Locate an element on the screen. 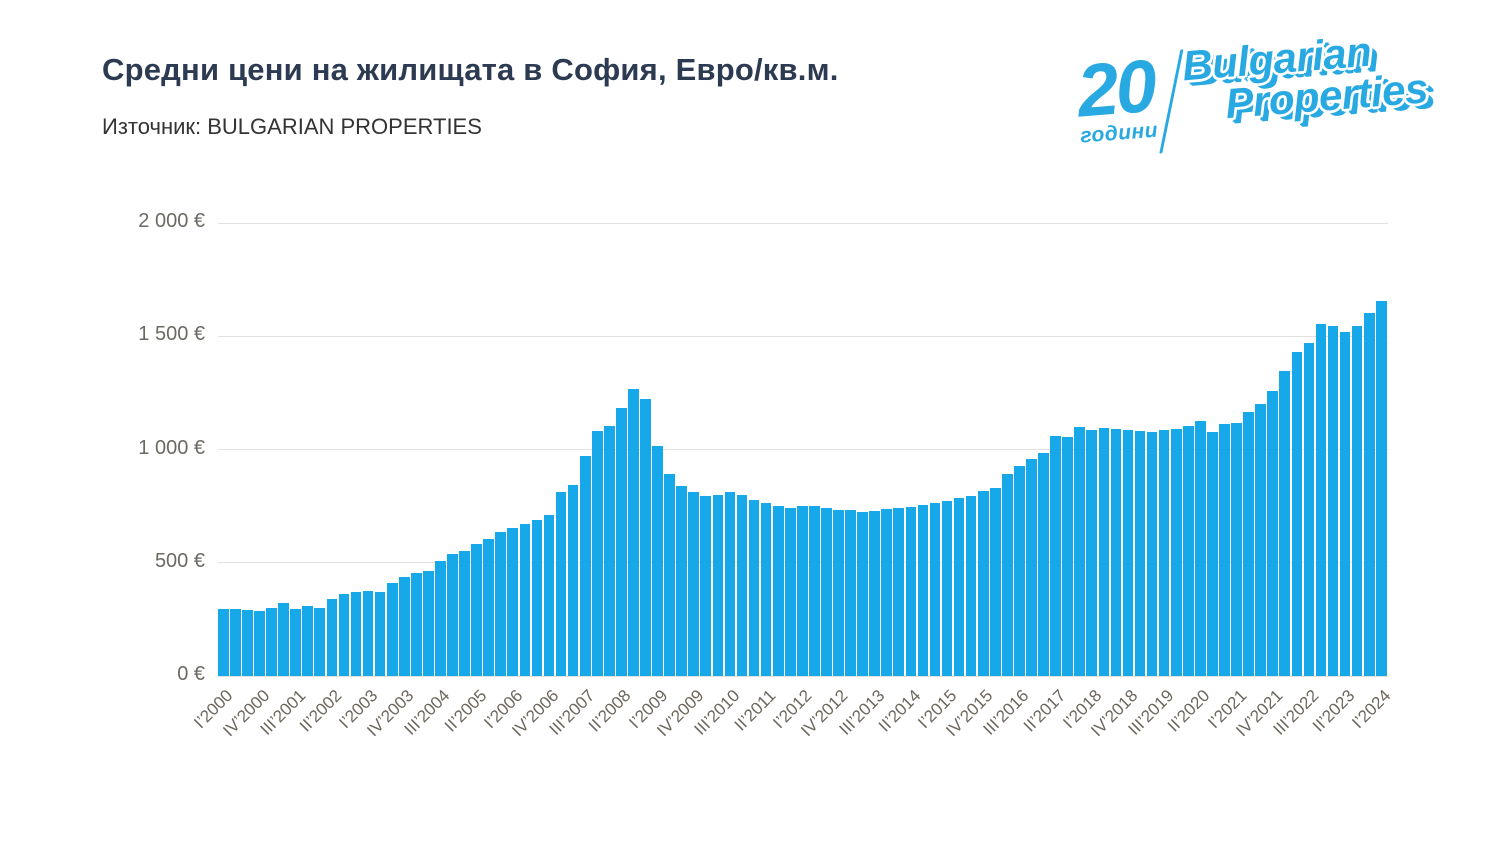 Image resolution: width=1500 pixels, height=844 pixels. y-axis-tick-label: 1 000 € is located at coordinates (171, 447).